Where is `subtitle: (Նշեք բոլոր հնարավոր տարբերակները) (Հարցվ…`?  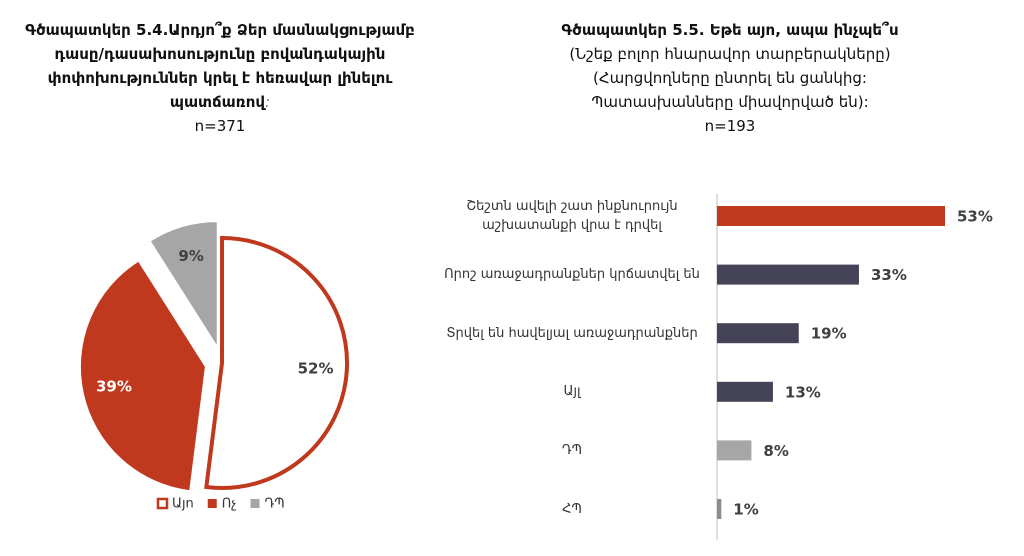 subtitle: (Նշեք բոլոր հնարավոր տարբերակները) (Հարցվ… is located at coordinates (730, 90).